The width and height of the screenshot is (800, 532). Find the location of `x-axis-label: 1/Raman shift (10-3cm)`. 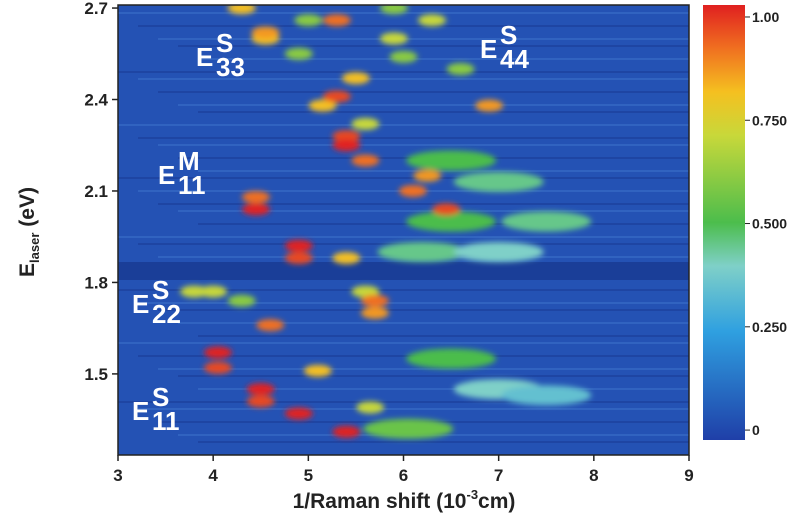

x-axis-label: 1/Raman shift (10-3cm) is located at coordinates (404, 500).